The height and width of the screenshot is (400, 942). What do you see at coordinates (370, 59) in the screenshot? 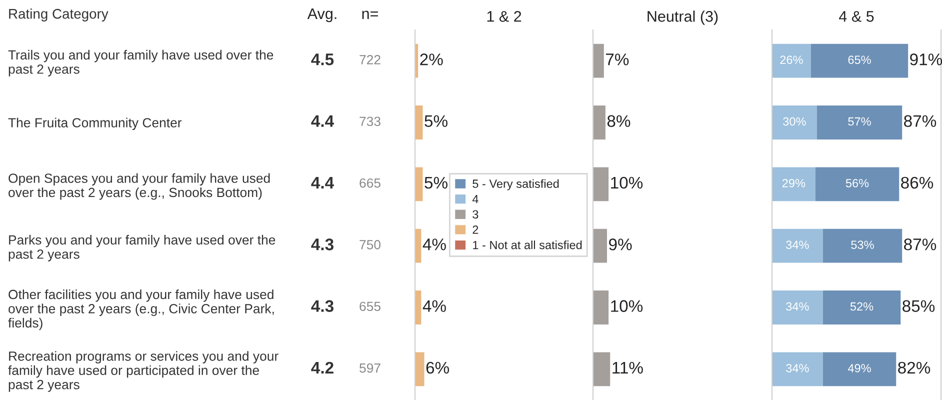
I see `text: 722` at bounding box center [370, 59].